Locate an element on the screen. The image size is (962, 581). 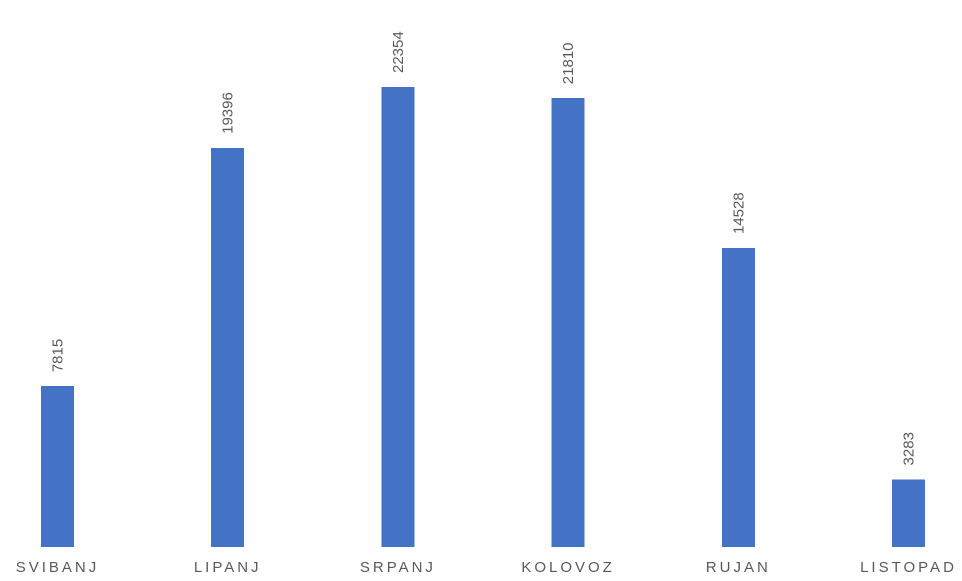
bar-svibanj is located at coordinates (57, 466).